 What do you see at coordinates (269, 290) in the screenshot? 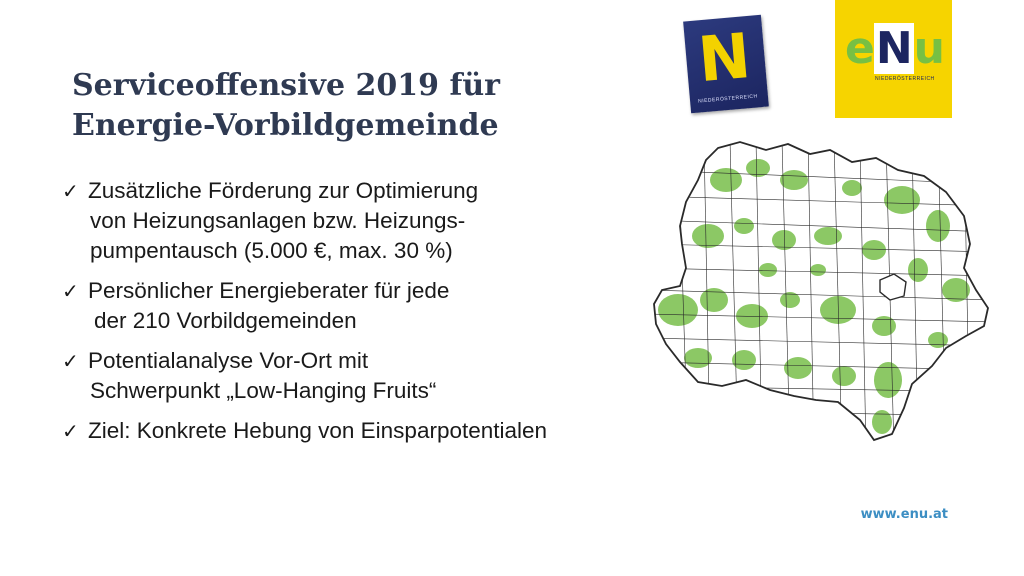
I see `bullet-text: Persönlicher Energieberater für jede` at bounding box center [269, 290].